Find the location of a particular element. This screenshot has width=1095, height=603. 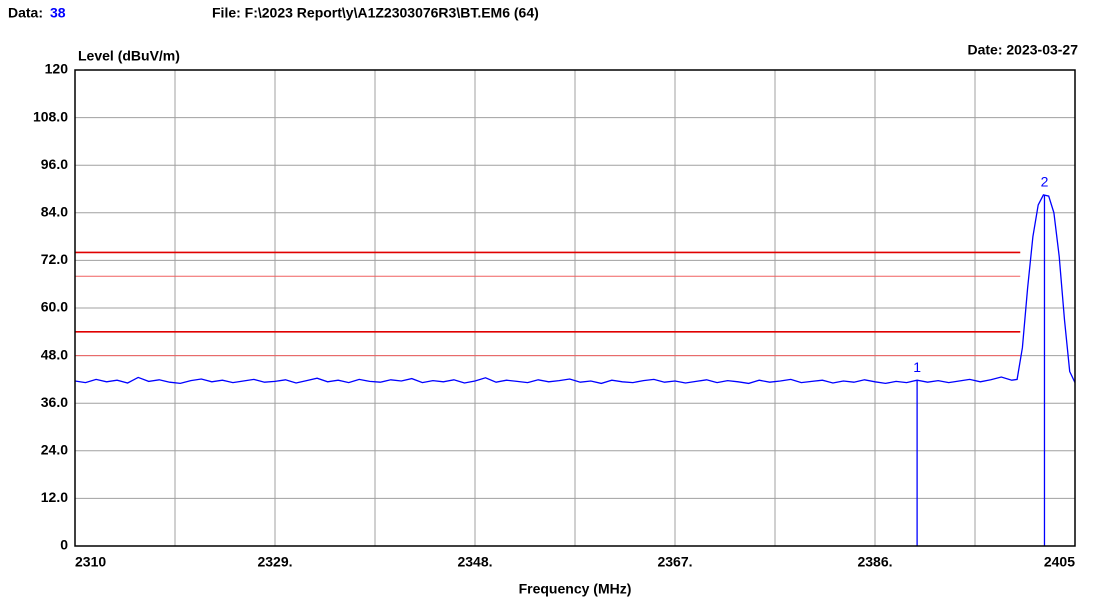

x-tick-label: 2310 is located at coordinates (90, 562).